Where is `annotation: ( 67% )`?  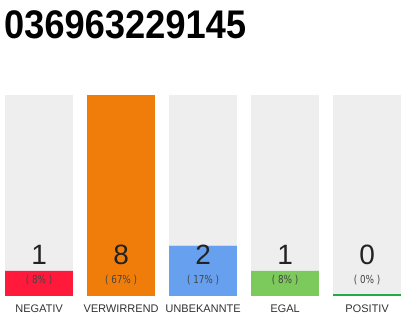
annotation: ( 67% ) is located at coordinates (121, 280).